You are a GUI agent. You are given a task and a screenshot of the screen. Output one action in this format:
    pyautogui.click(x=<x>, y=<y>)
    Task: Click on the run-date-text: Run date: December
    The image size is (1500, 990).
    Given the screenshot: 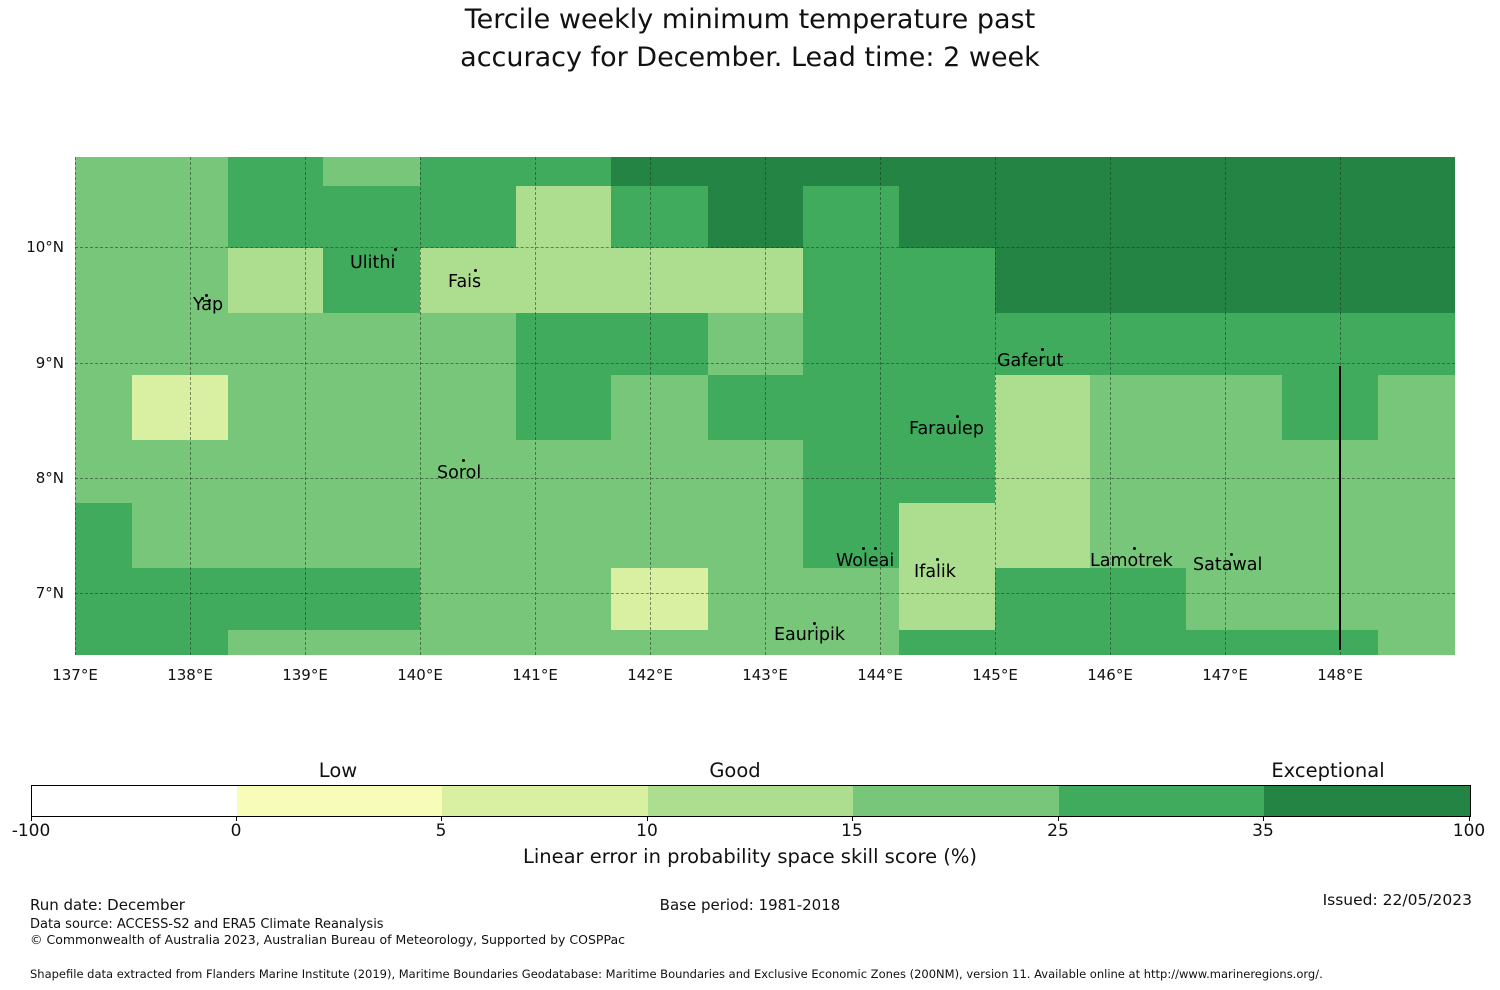 What is the action you would take?
    pyautogui.click(x=107, y=905)
    